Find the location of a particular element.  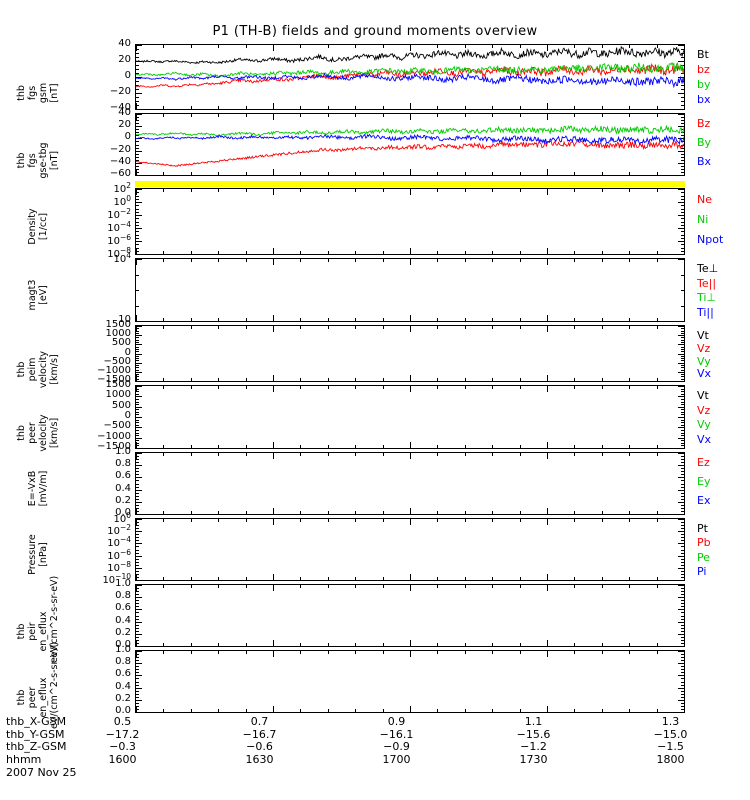

panel-density is located at coordinates (410, 221).